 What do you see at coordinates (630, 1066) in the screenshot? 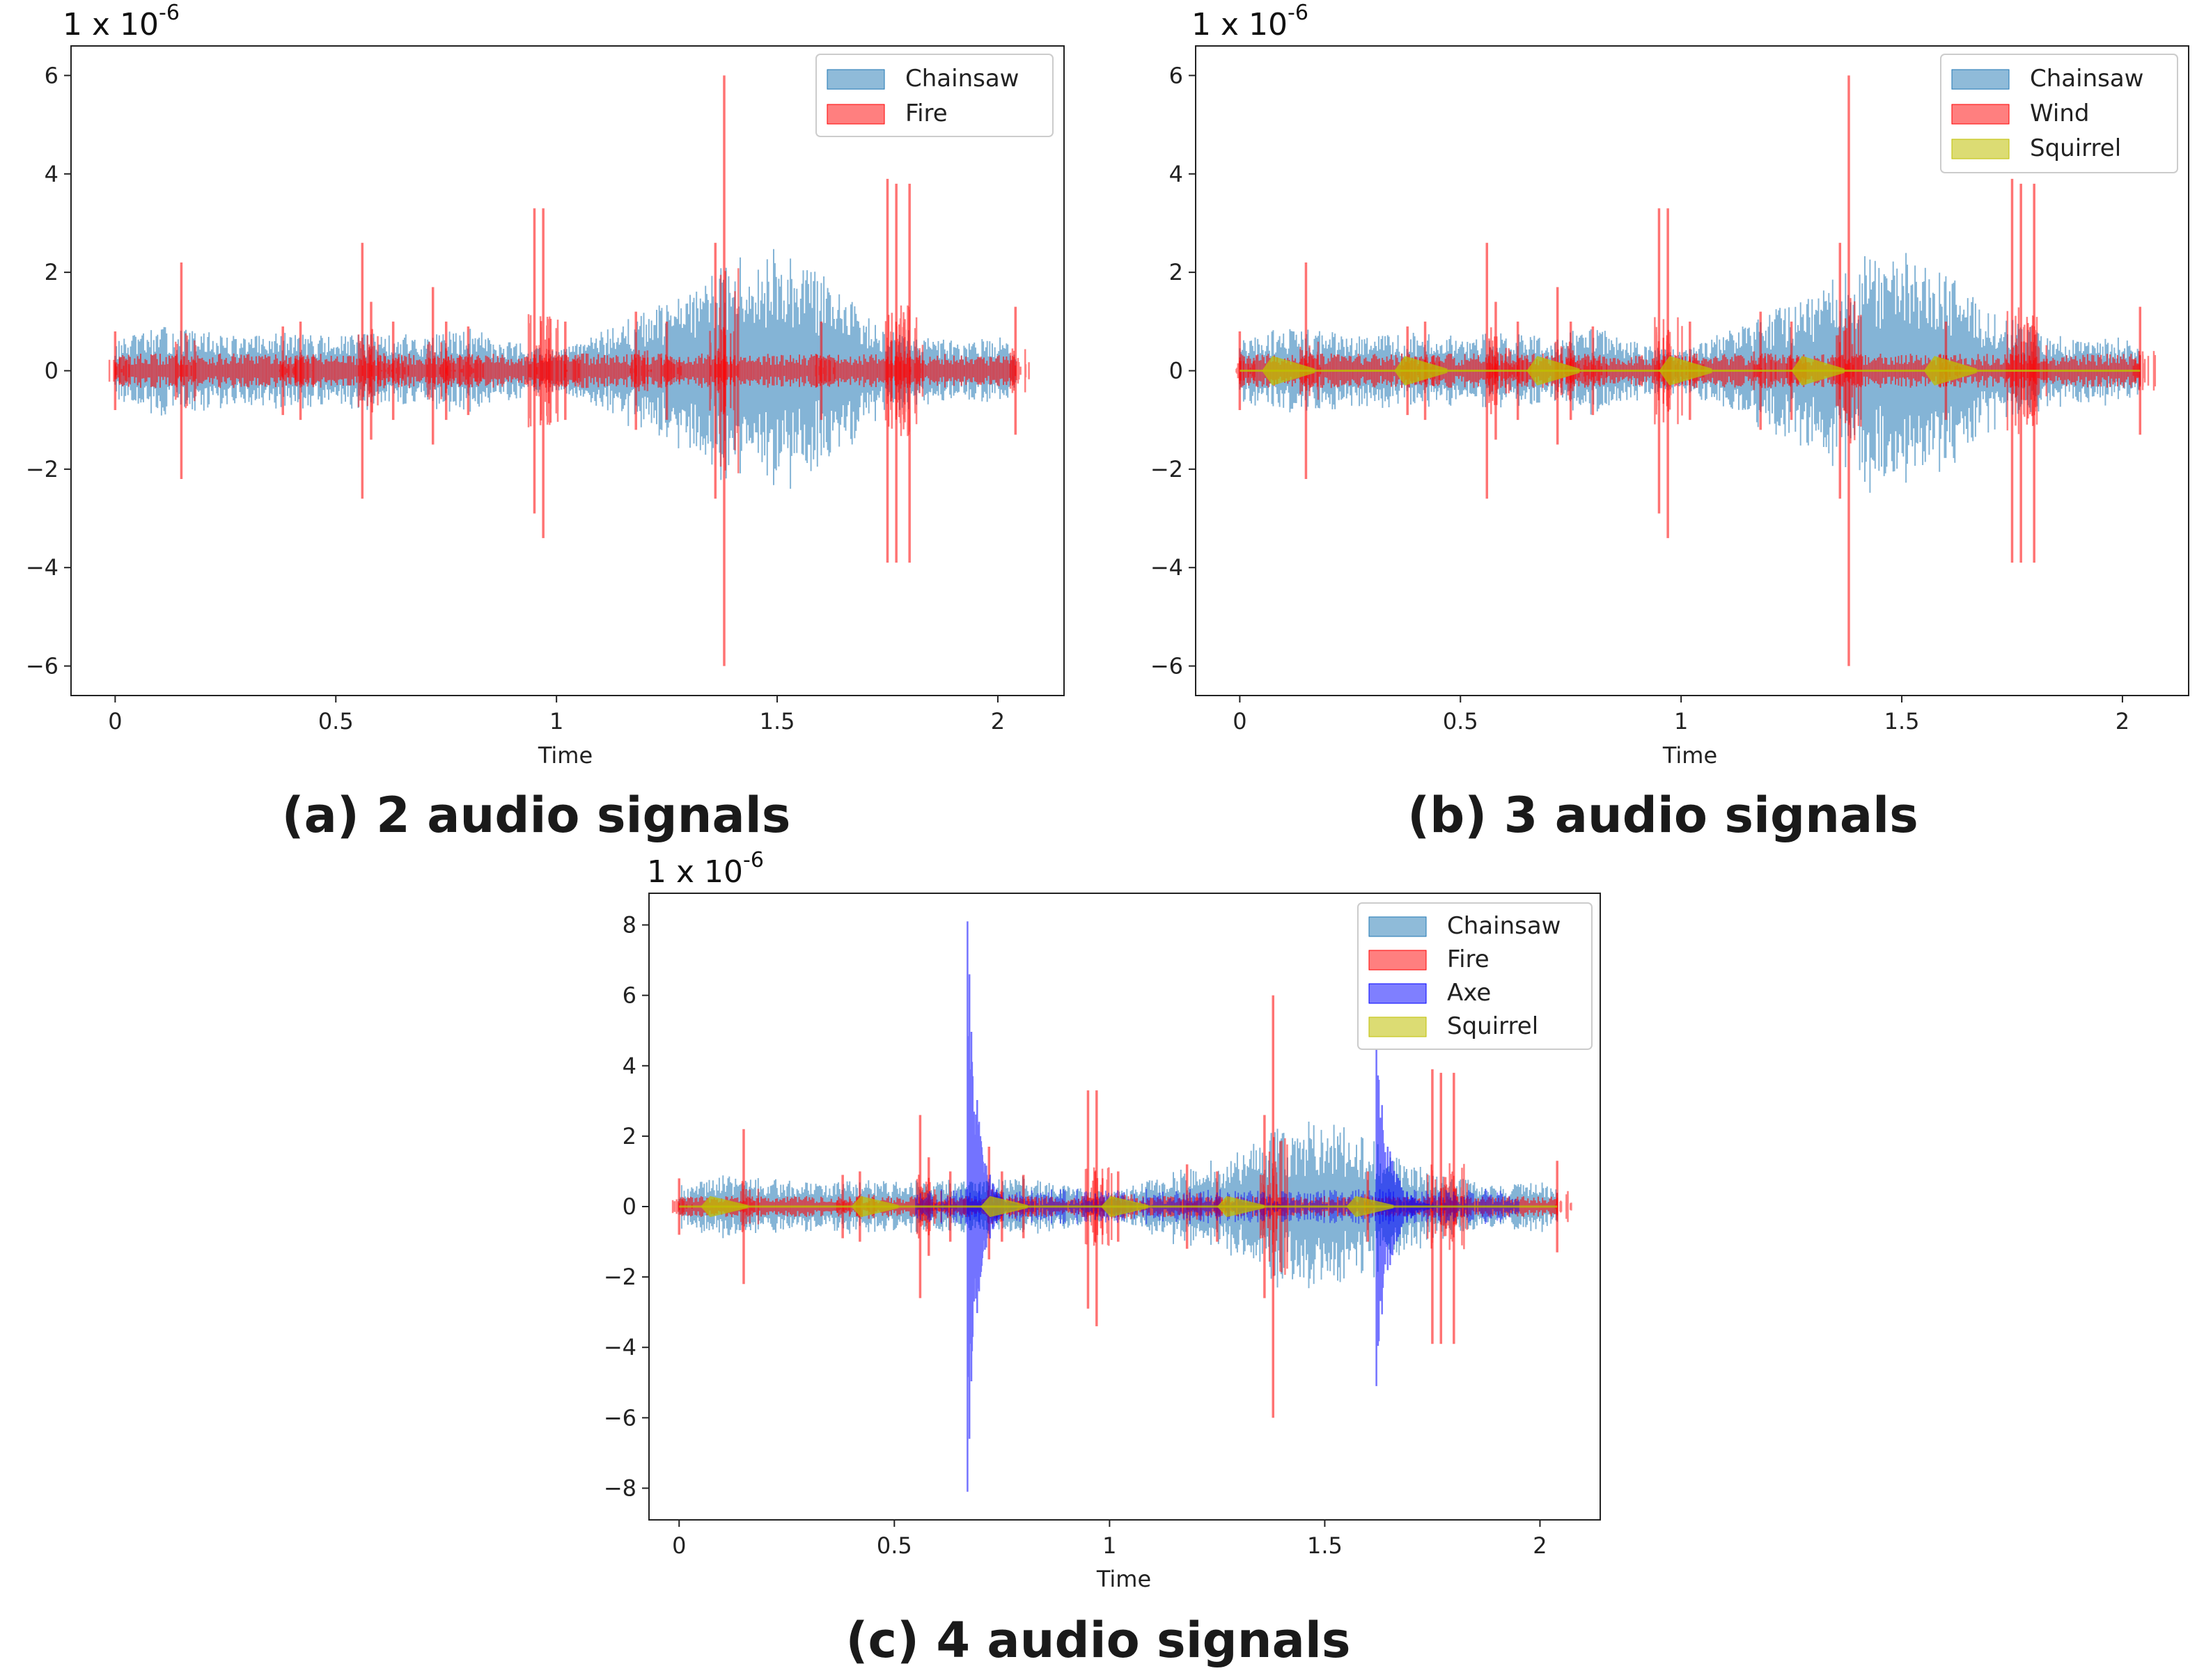
I see `y-tick-label: 4` at bounding box center [630, 1066].